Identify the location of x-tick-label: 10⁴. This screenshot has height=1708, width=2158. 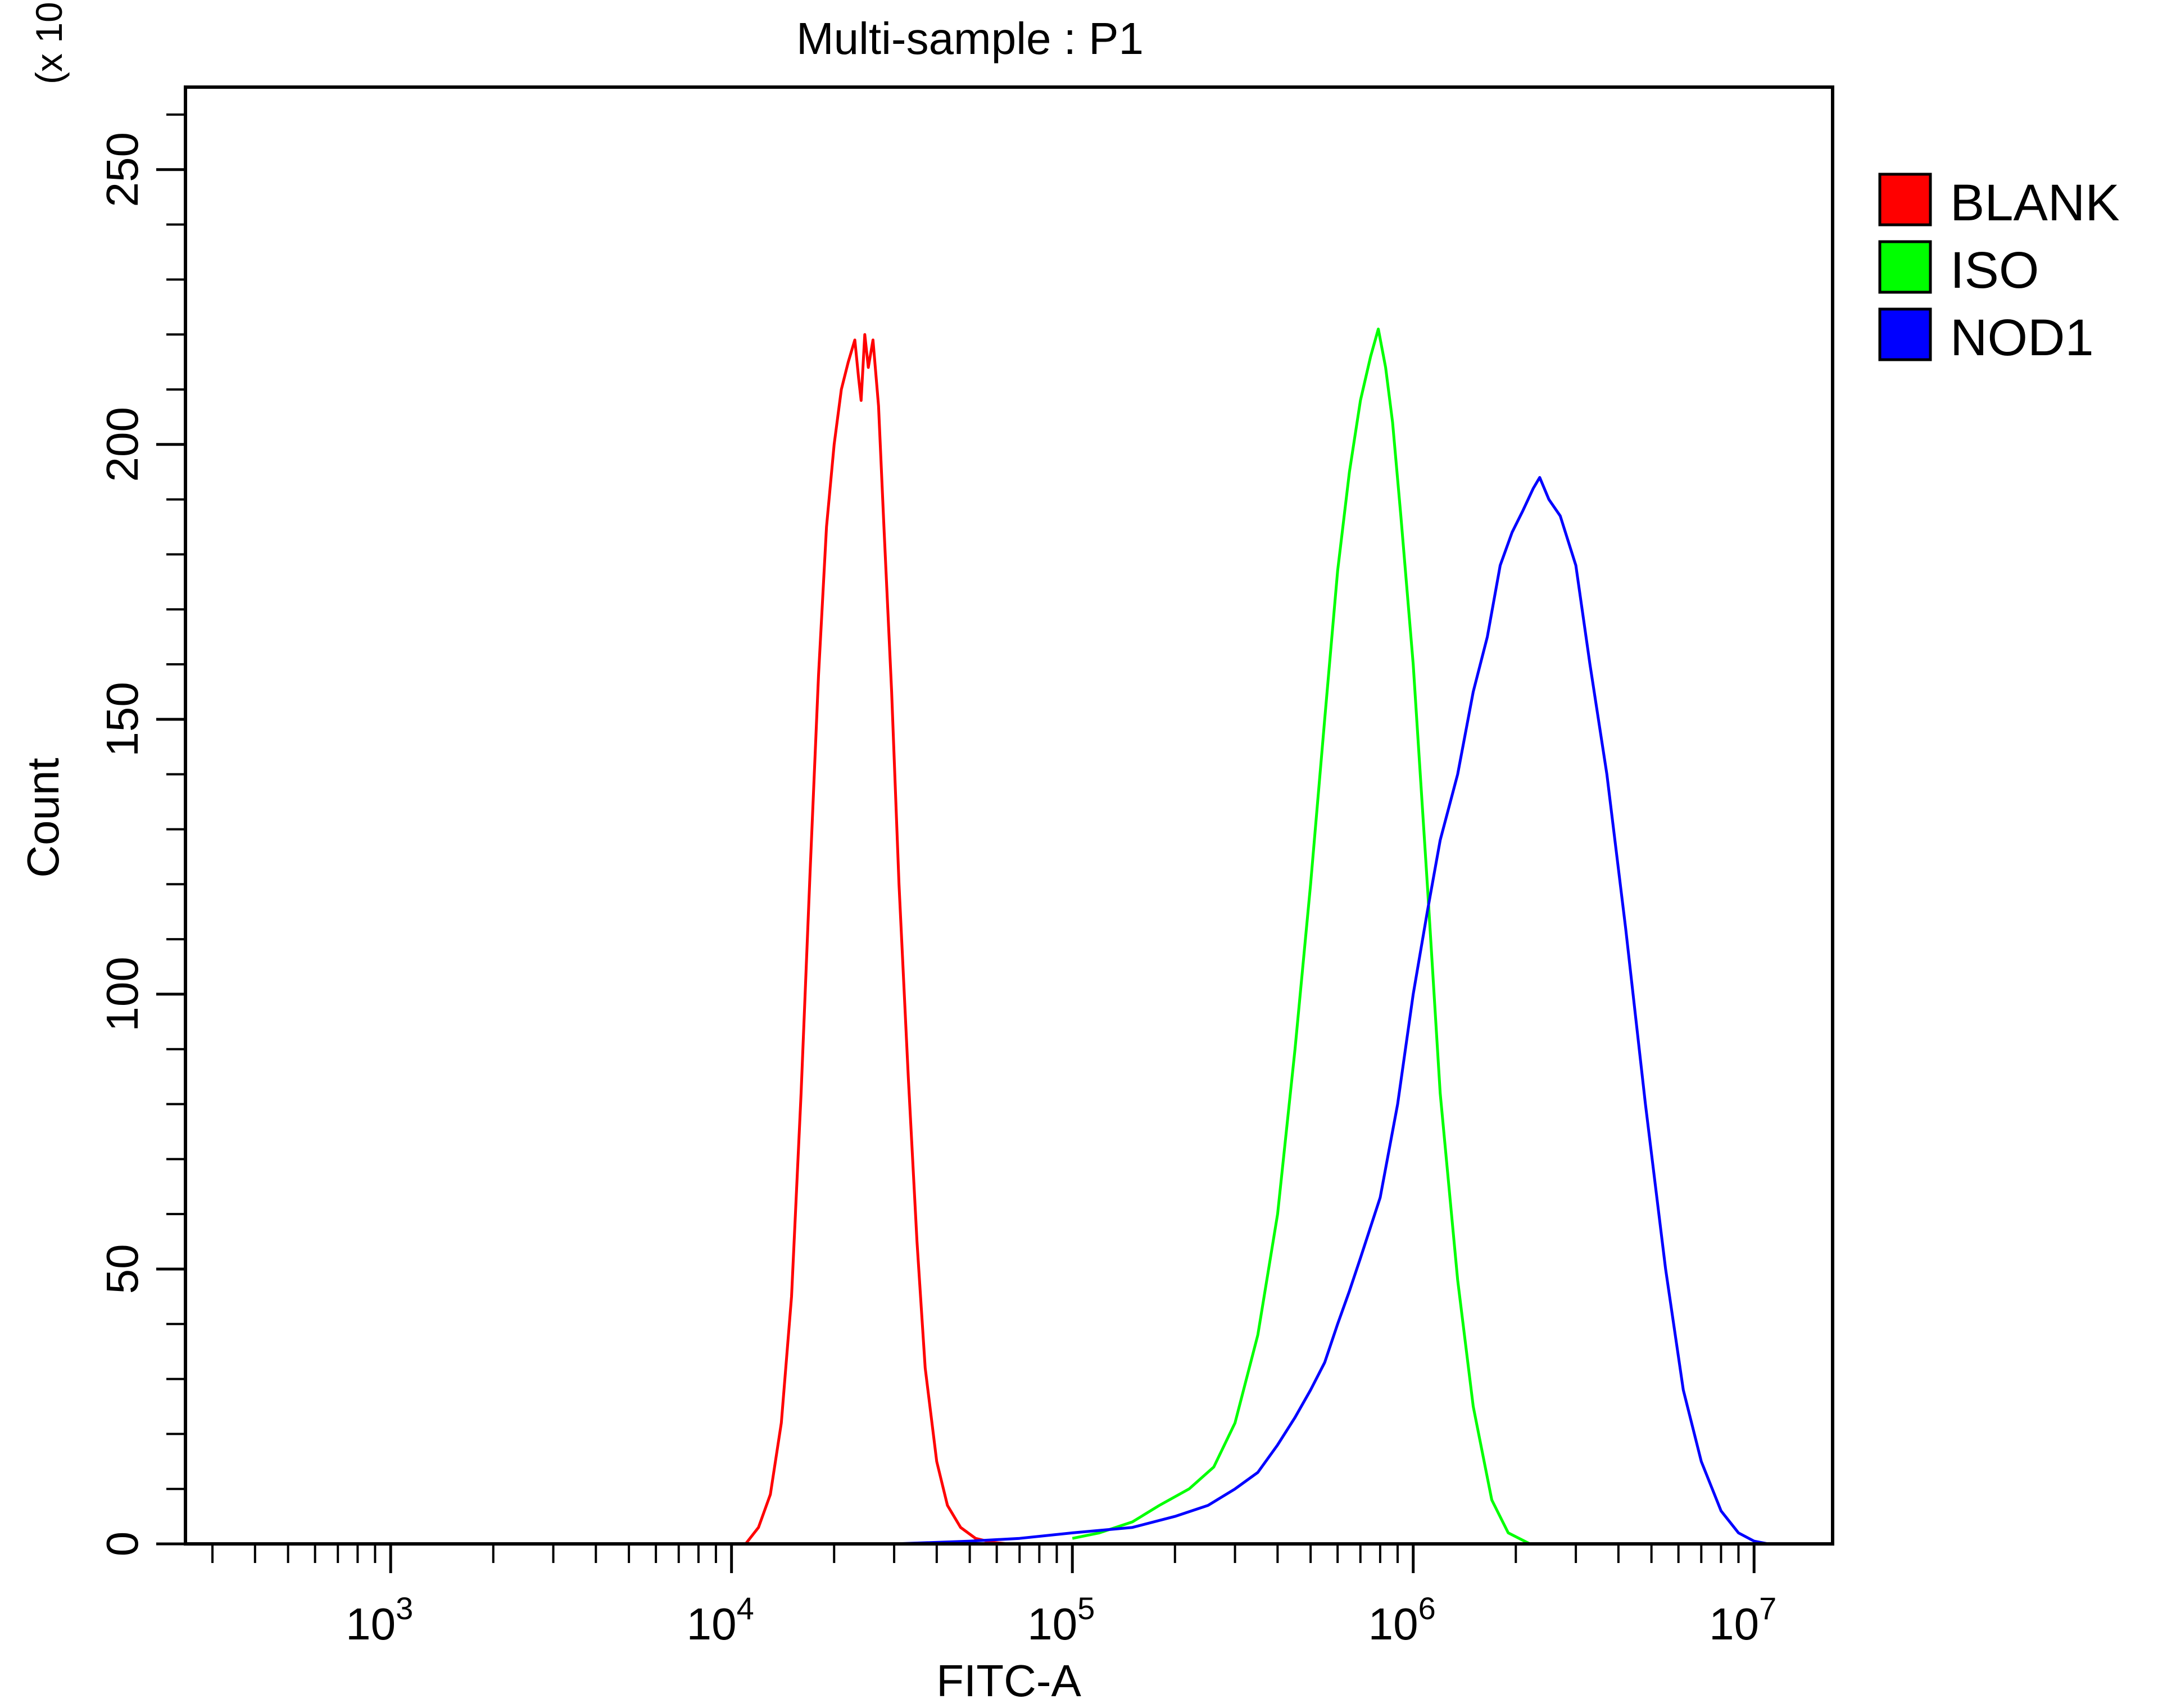
(720, 1620).